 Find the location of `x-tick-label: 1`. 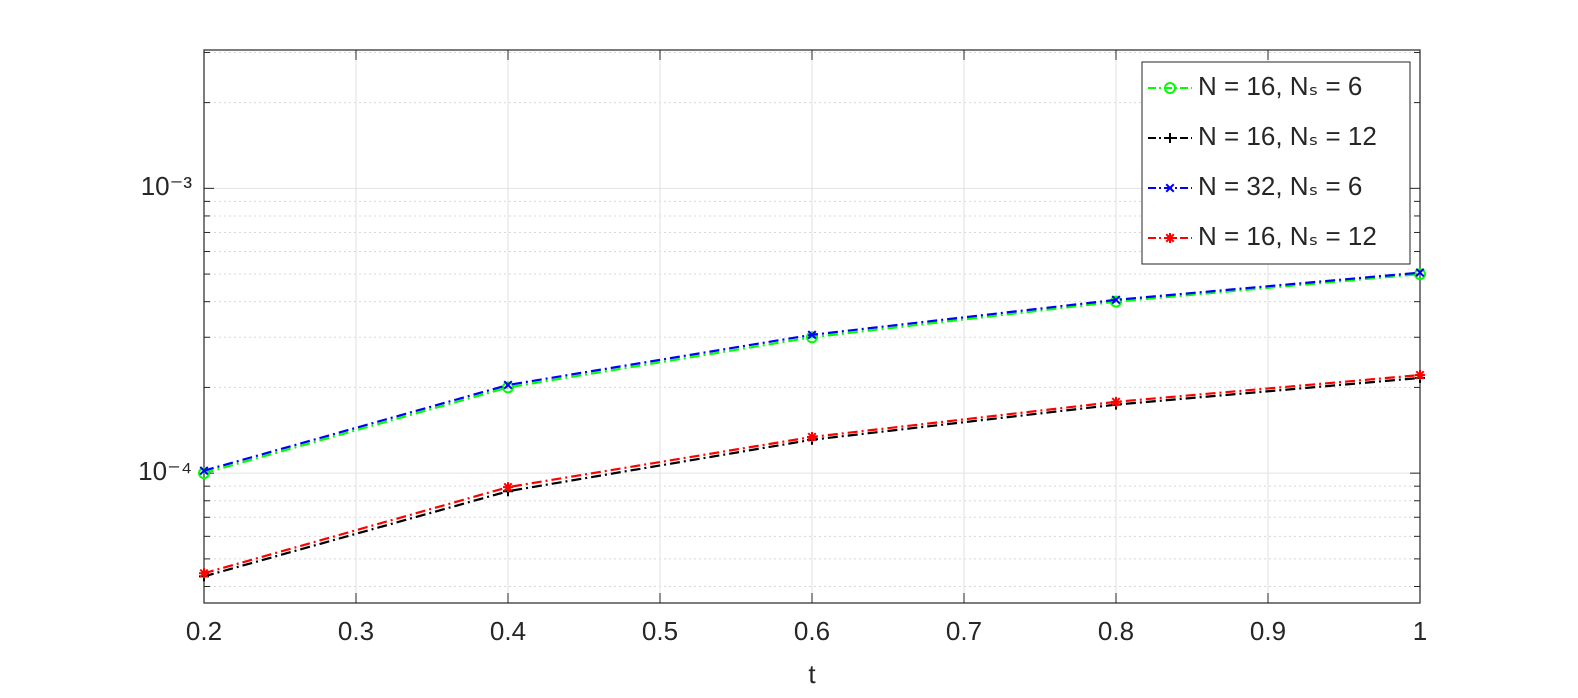

x-tick-label: 1 is located at coordinates (1420, 631).